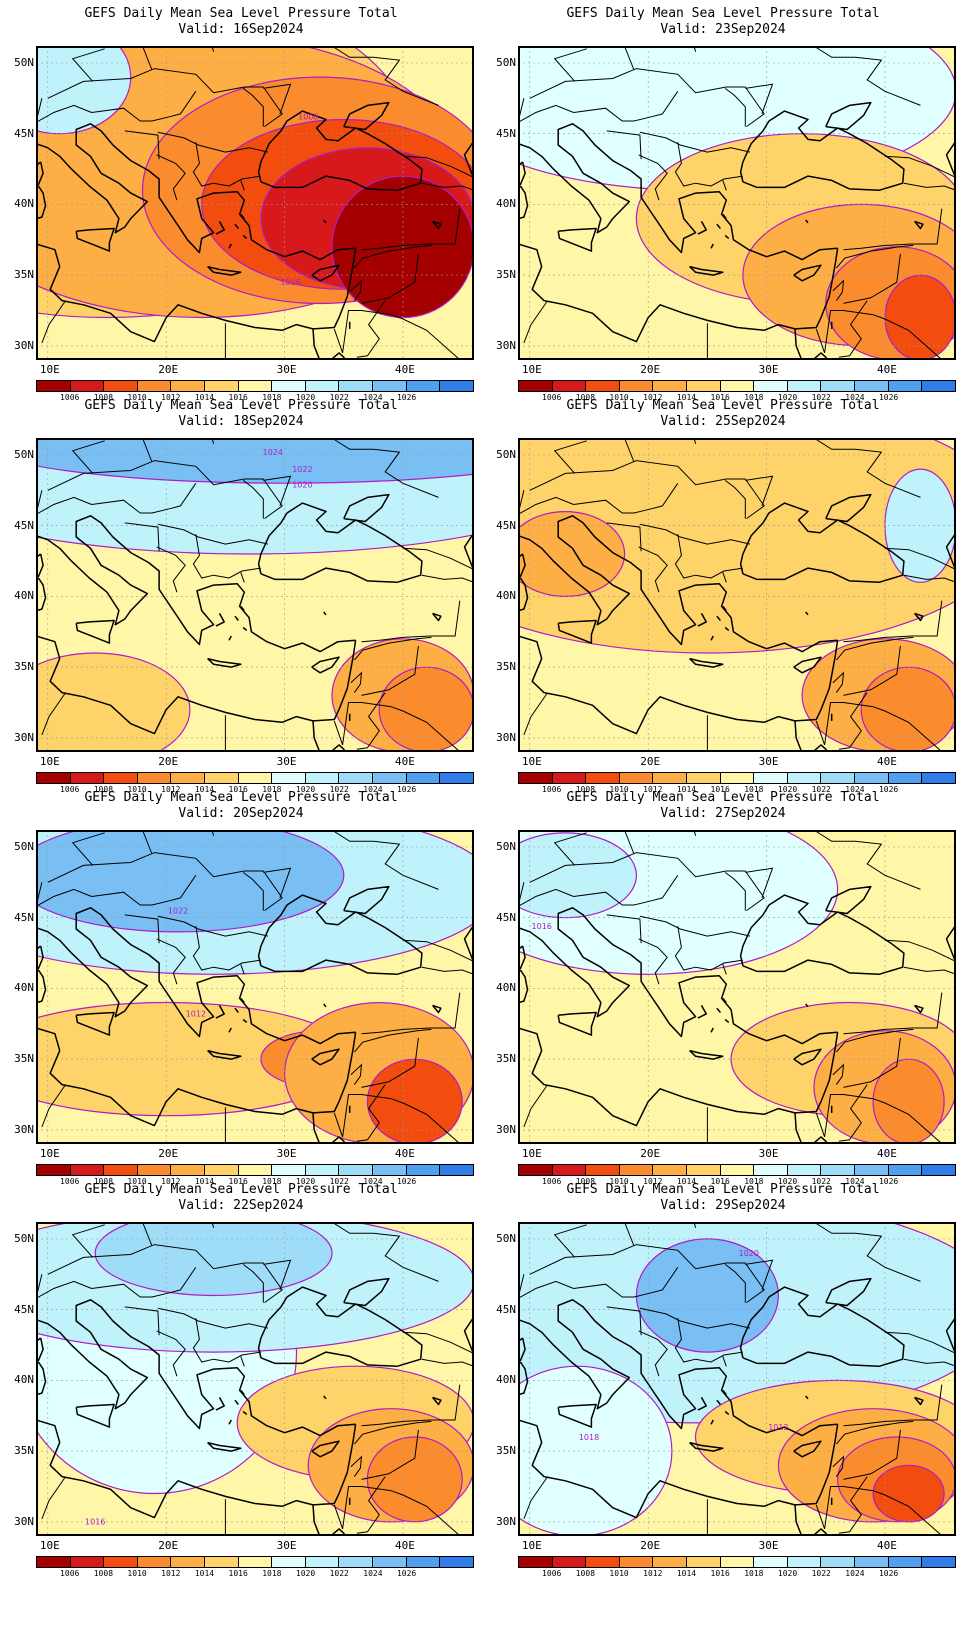 The image size is (964, 1640). What do you see at coordinates (255, 386) in the screenshot?
I see `color-bar` at bounding box center [255, 386].